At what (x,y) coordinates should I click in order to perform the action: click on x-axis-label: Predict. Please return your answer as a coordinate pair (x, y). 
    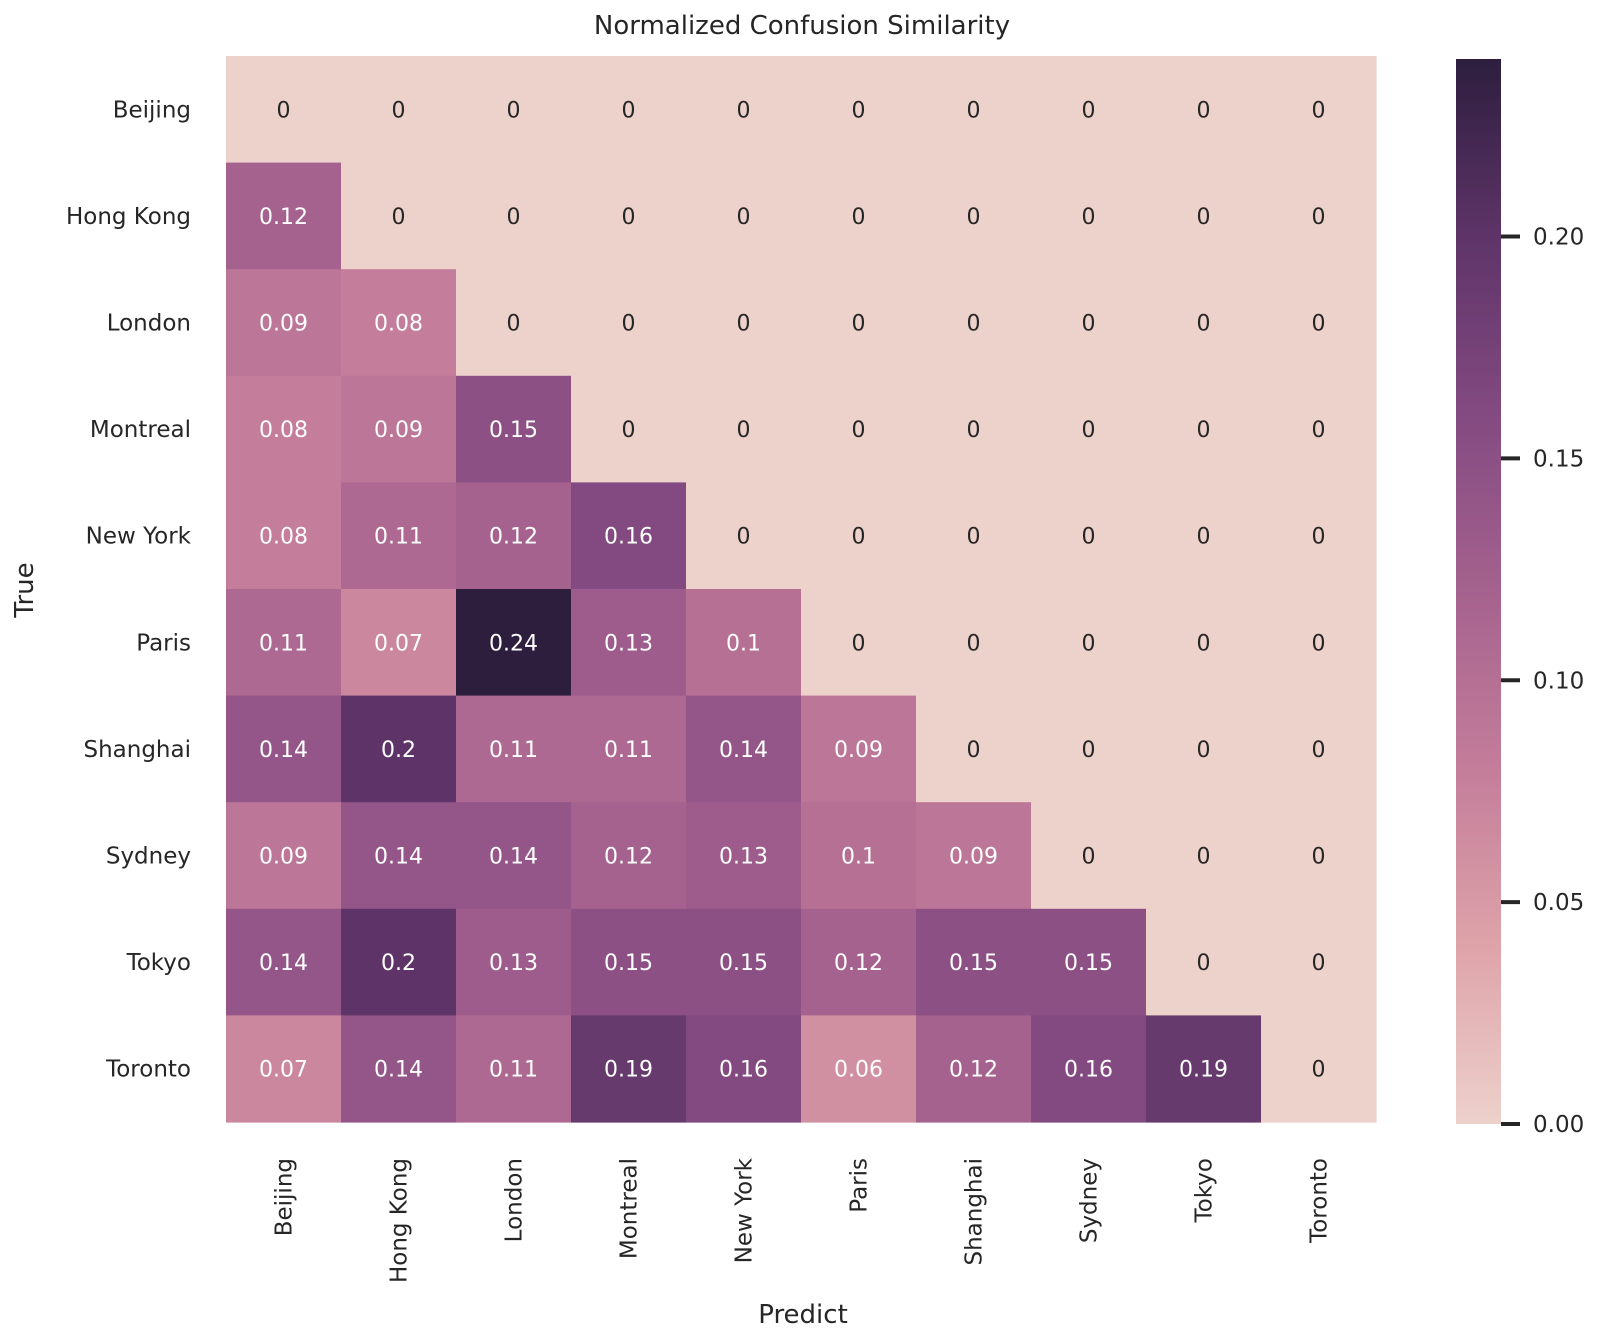
    Looking at the image, I should click on (803, 1315).